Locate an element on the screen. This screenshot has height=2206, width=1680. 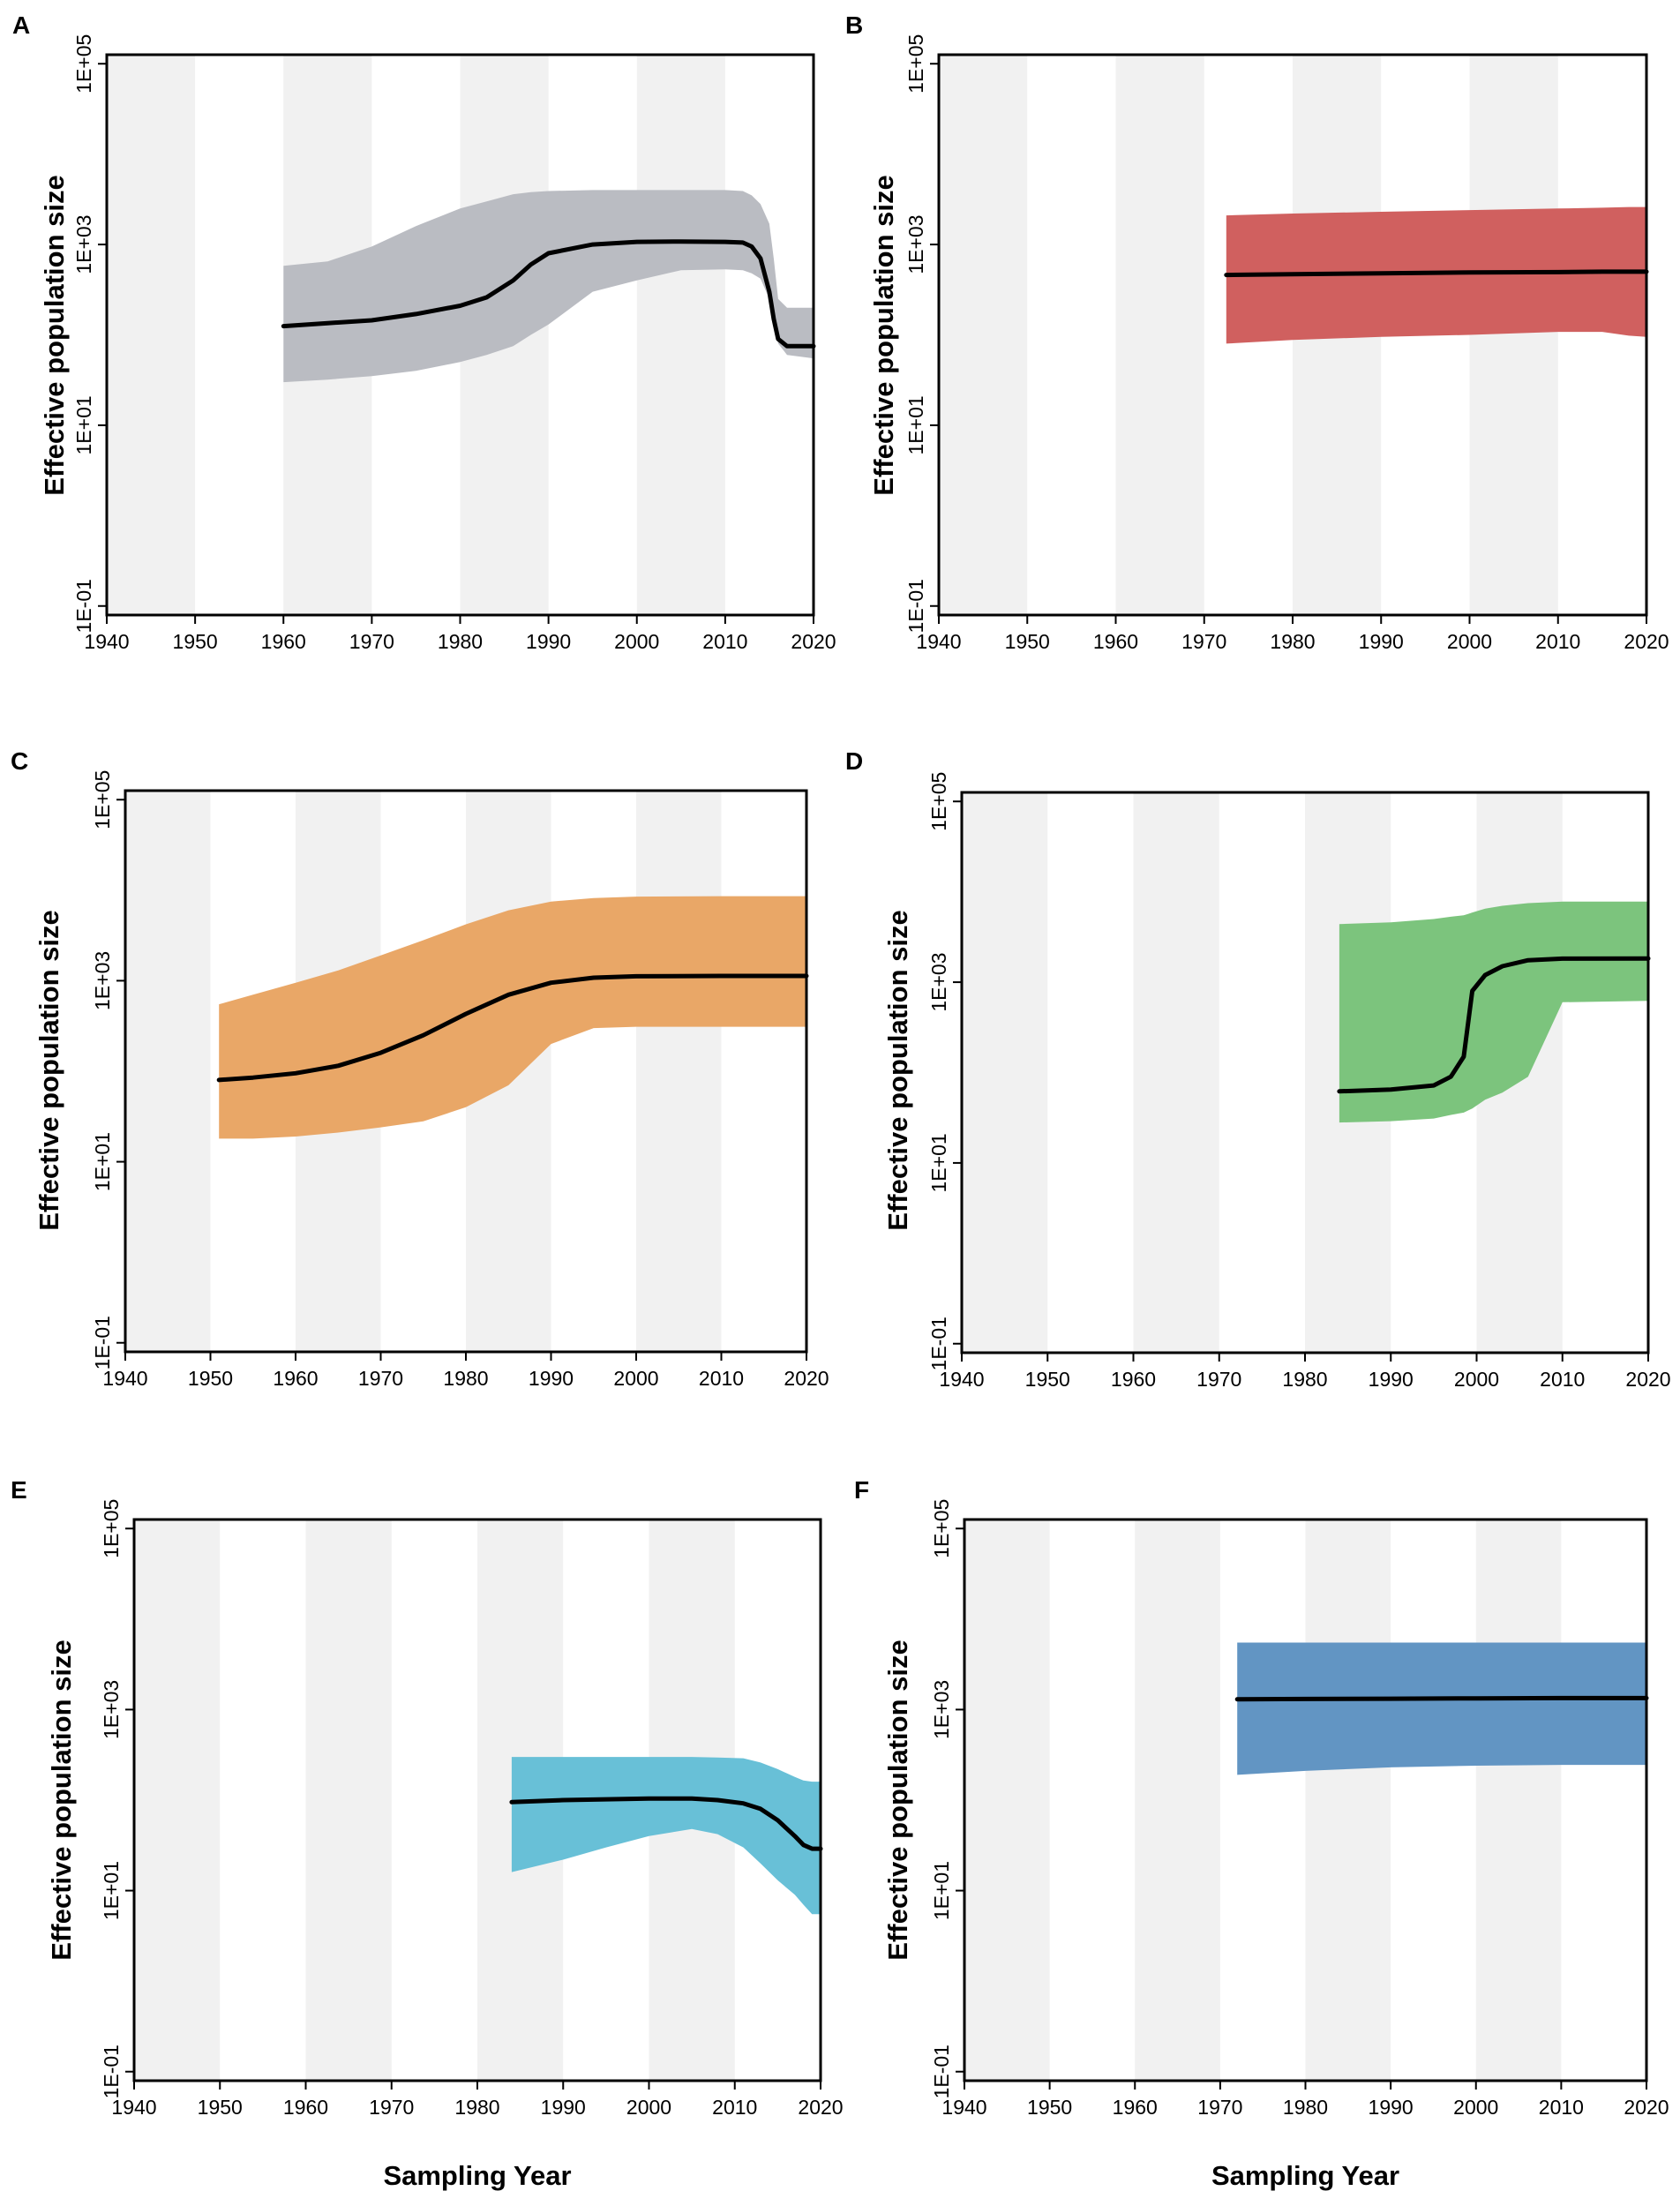
panel-letter: E is located at coordinates (19, 1490).